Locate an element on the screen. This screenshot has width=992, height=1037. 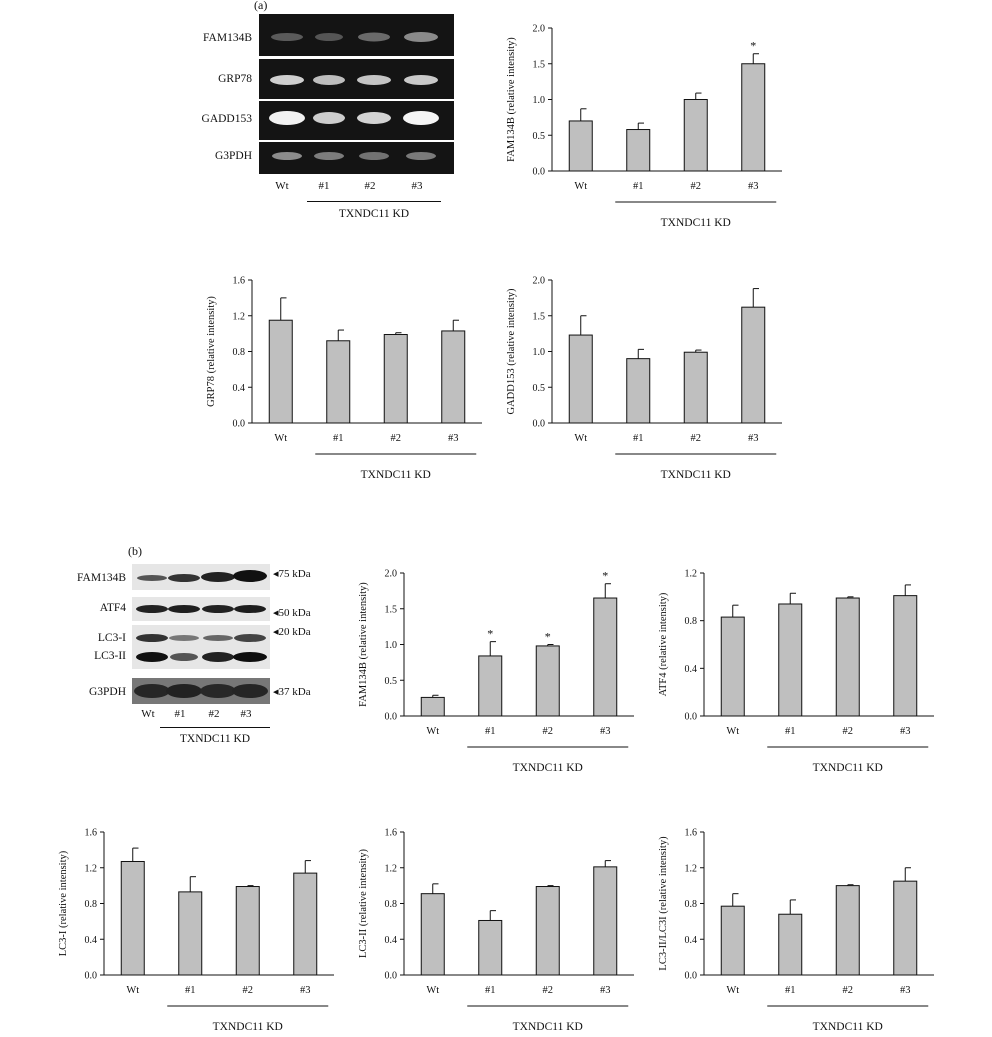
gel-strip-g3pdh is located at coordinates (356, 158).